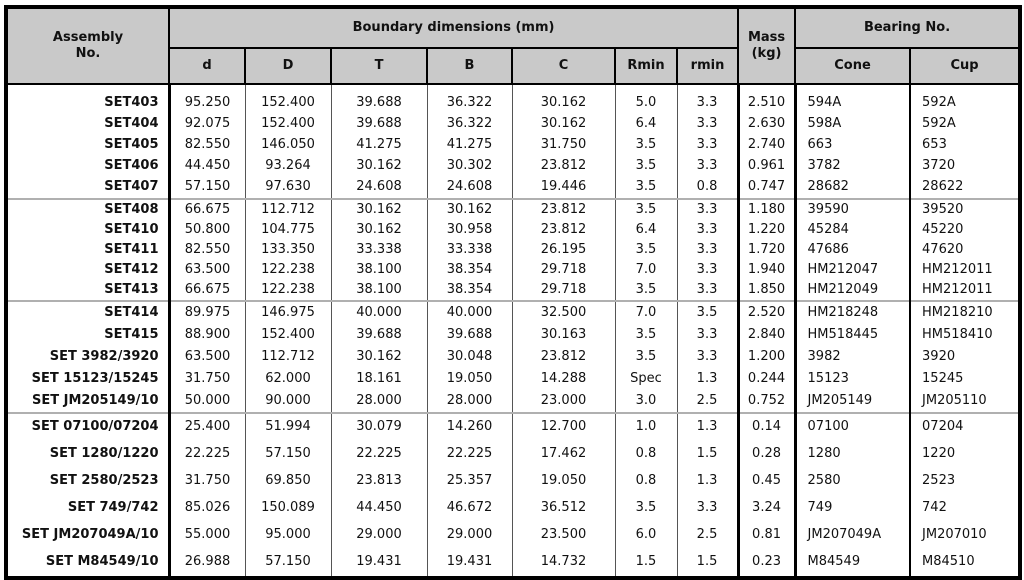 The width and height of the screenshot is (1024, 580). Describe the element at coordinates (563, 426) in the screenshot. I see `cell-C: 12.700` at that location.